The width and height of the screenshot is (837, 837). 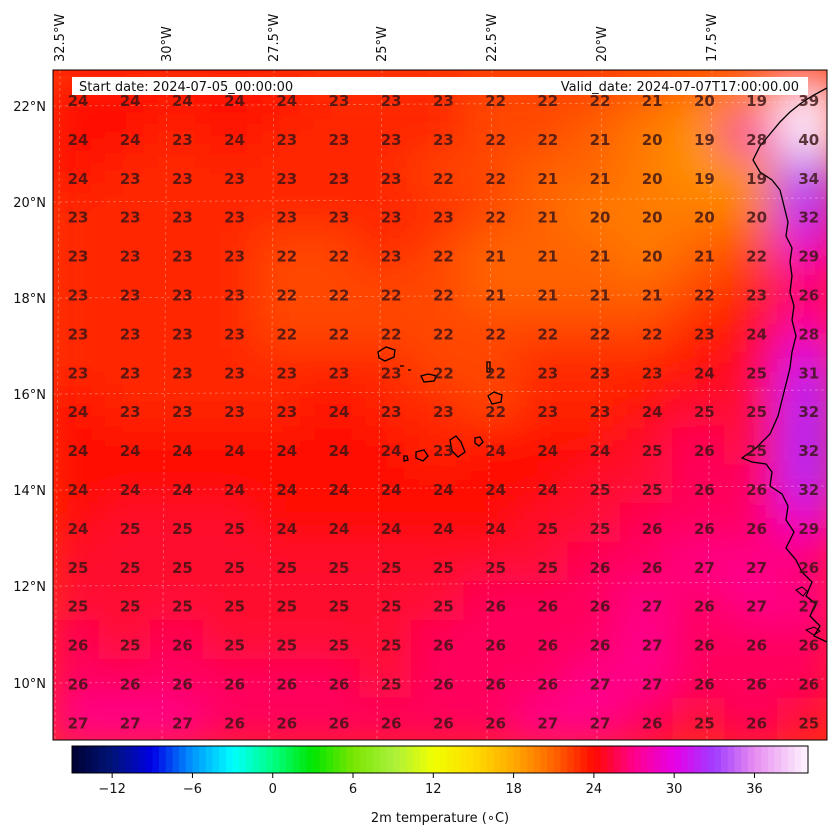 I want to click on colorbar-frame, so click(x=440, y=759).